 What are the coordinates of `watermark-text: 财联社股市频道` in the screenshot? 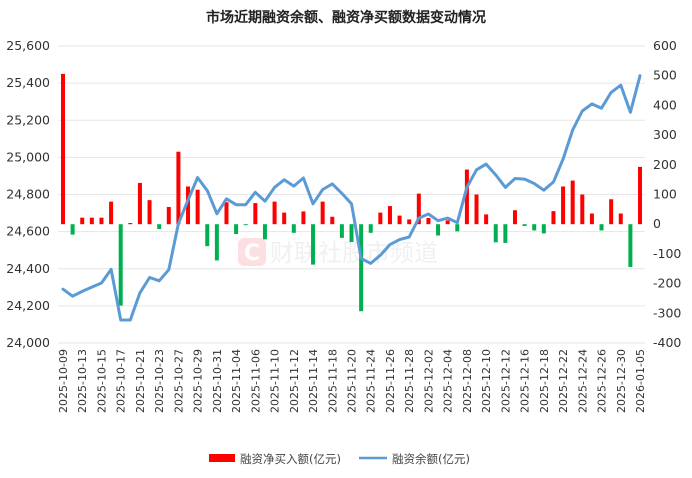 It's located at (354, 253).